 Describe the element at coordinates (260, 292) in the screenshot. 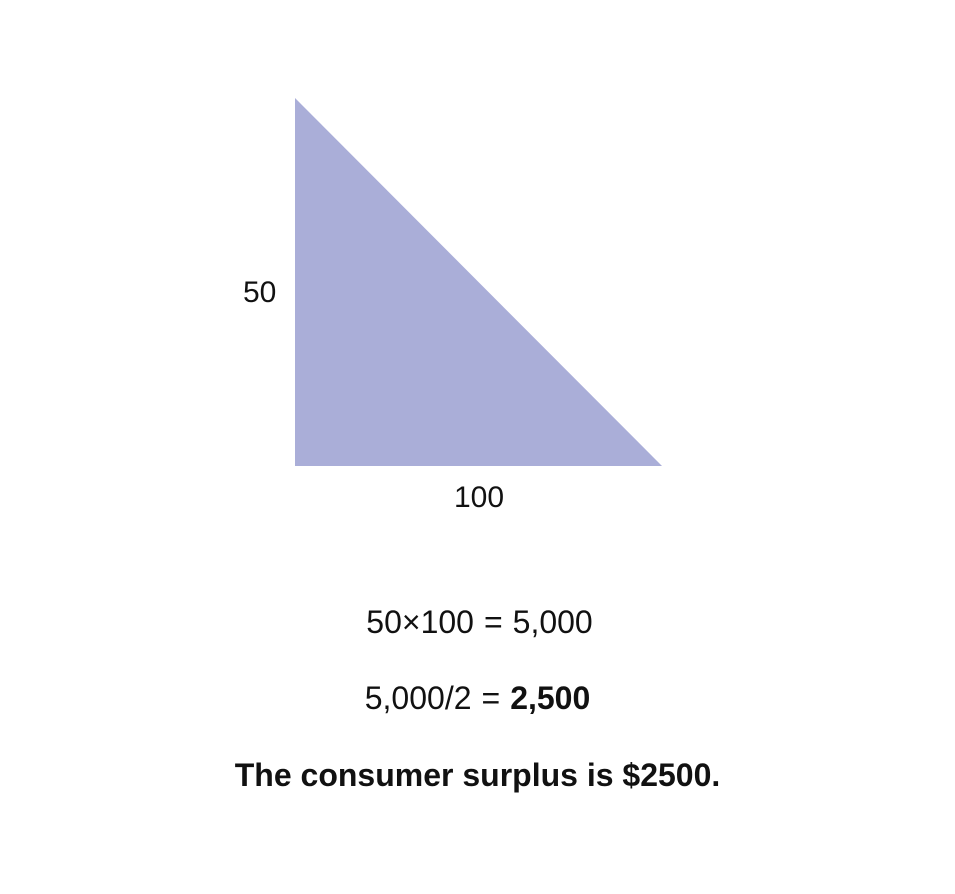

I see `triangle-height-label: 50` at that location.